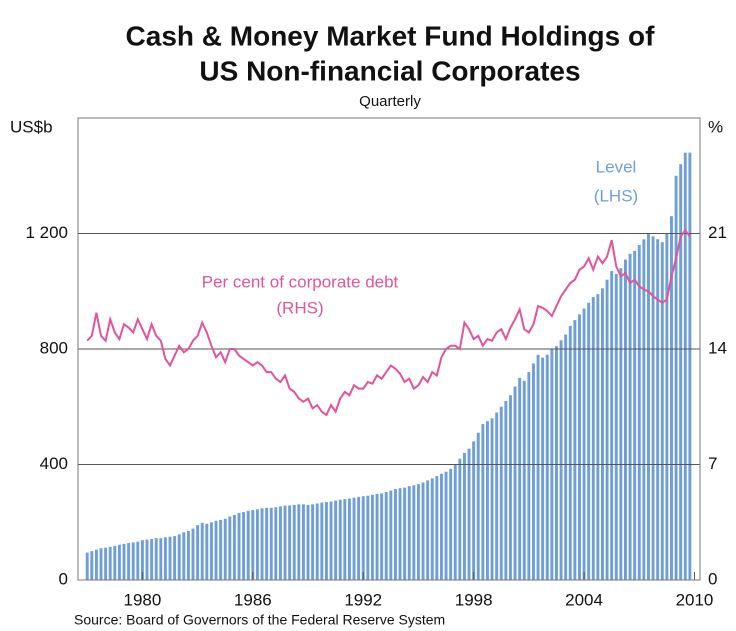  I want to click on annotation: Per cent of corporate debt, so click(300, 281).